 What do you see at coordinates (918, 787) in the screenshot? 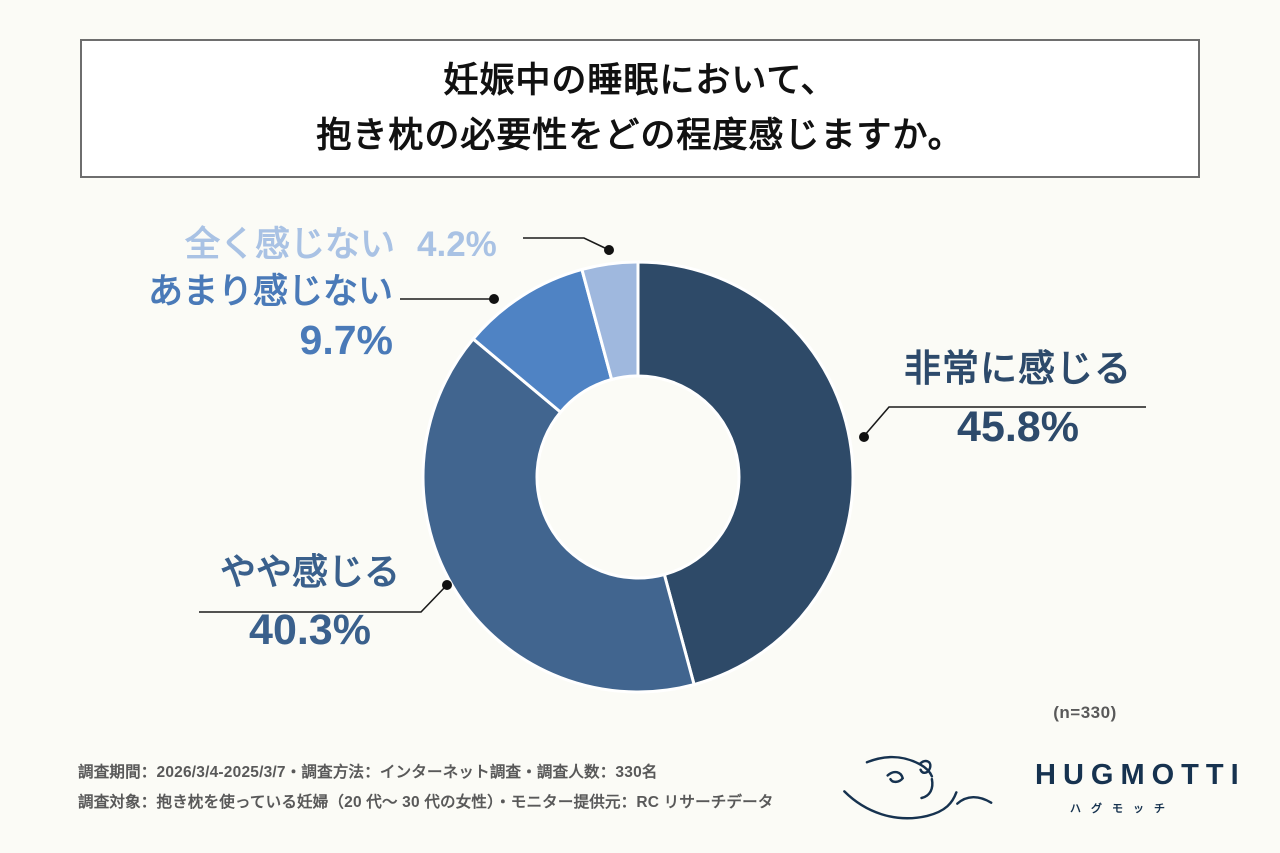
I see `pillow-person-illustration-icon` at bounding box center [918, 787].